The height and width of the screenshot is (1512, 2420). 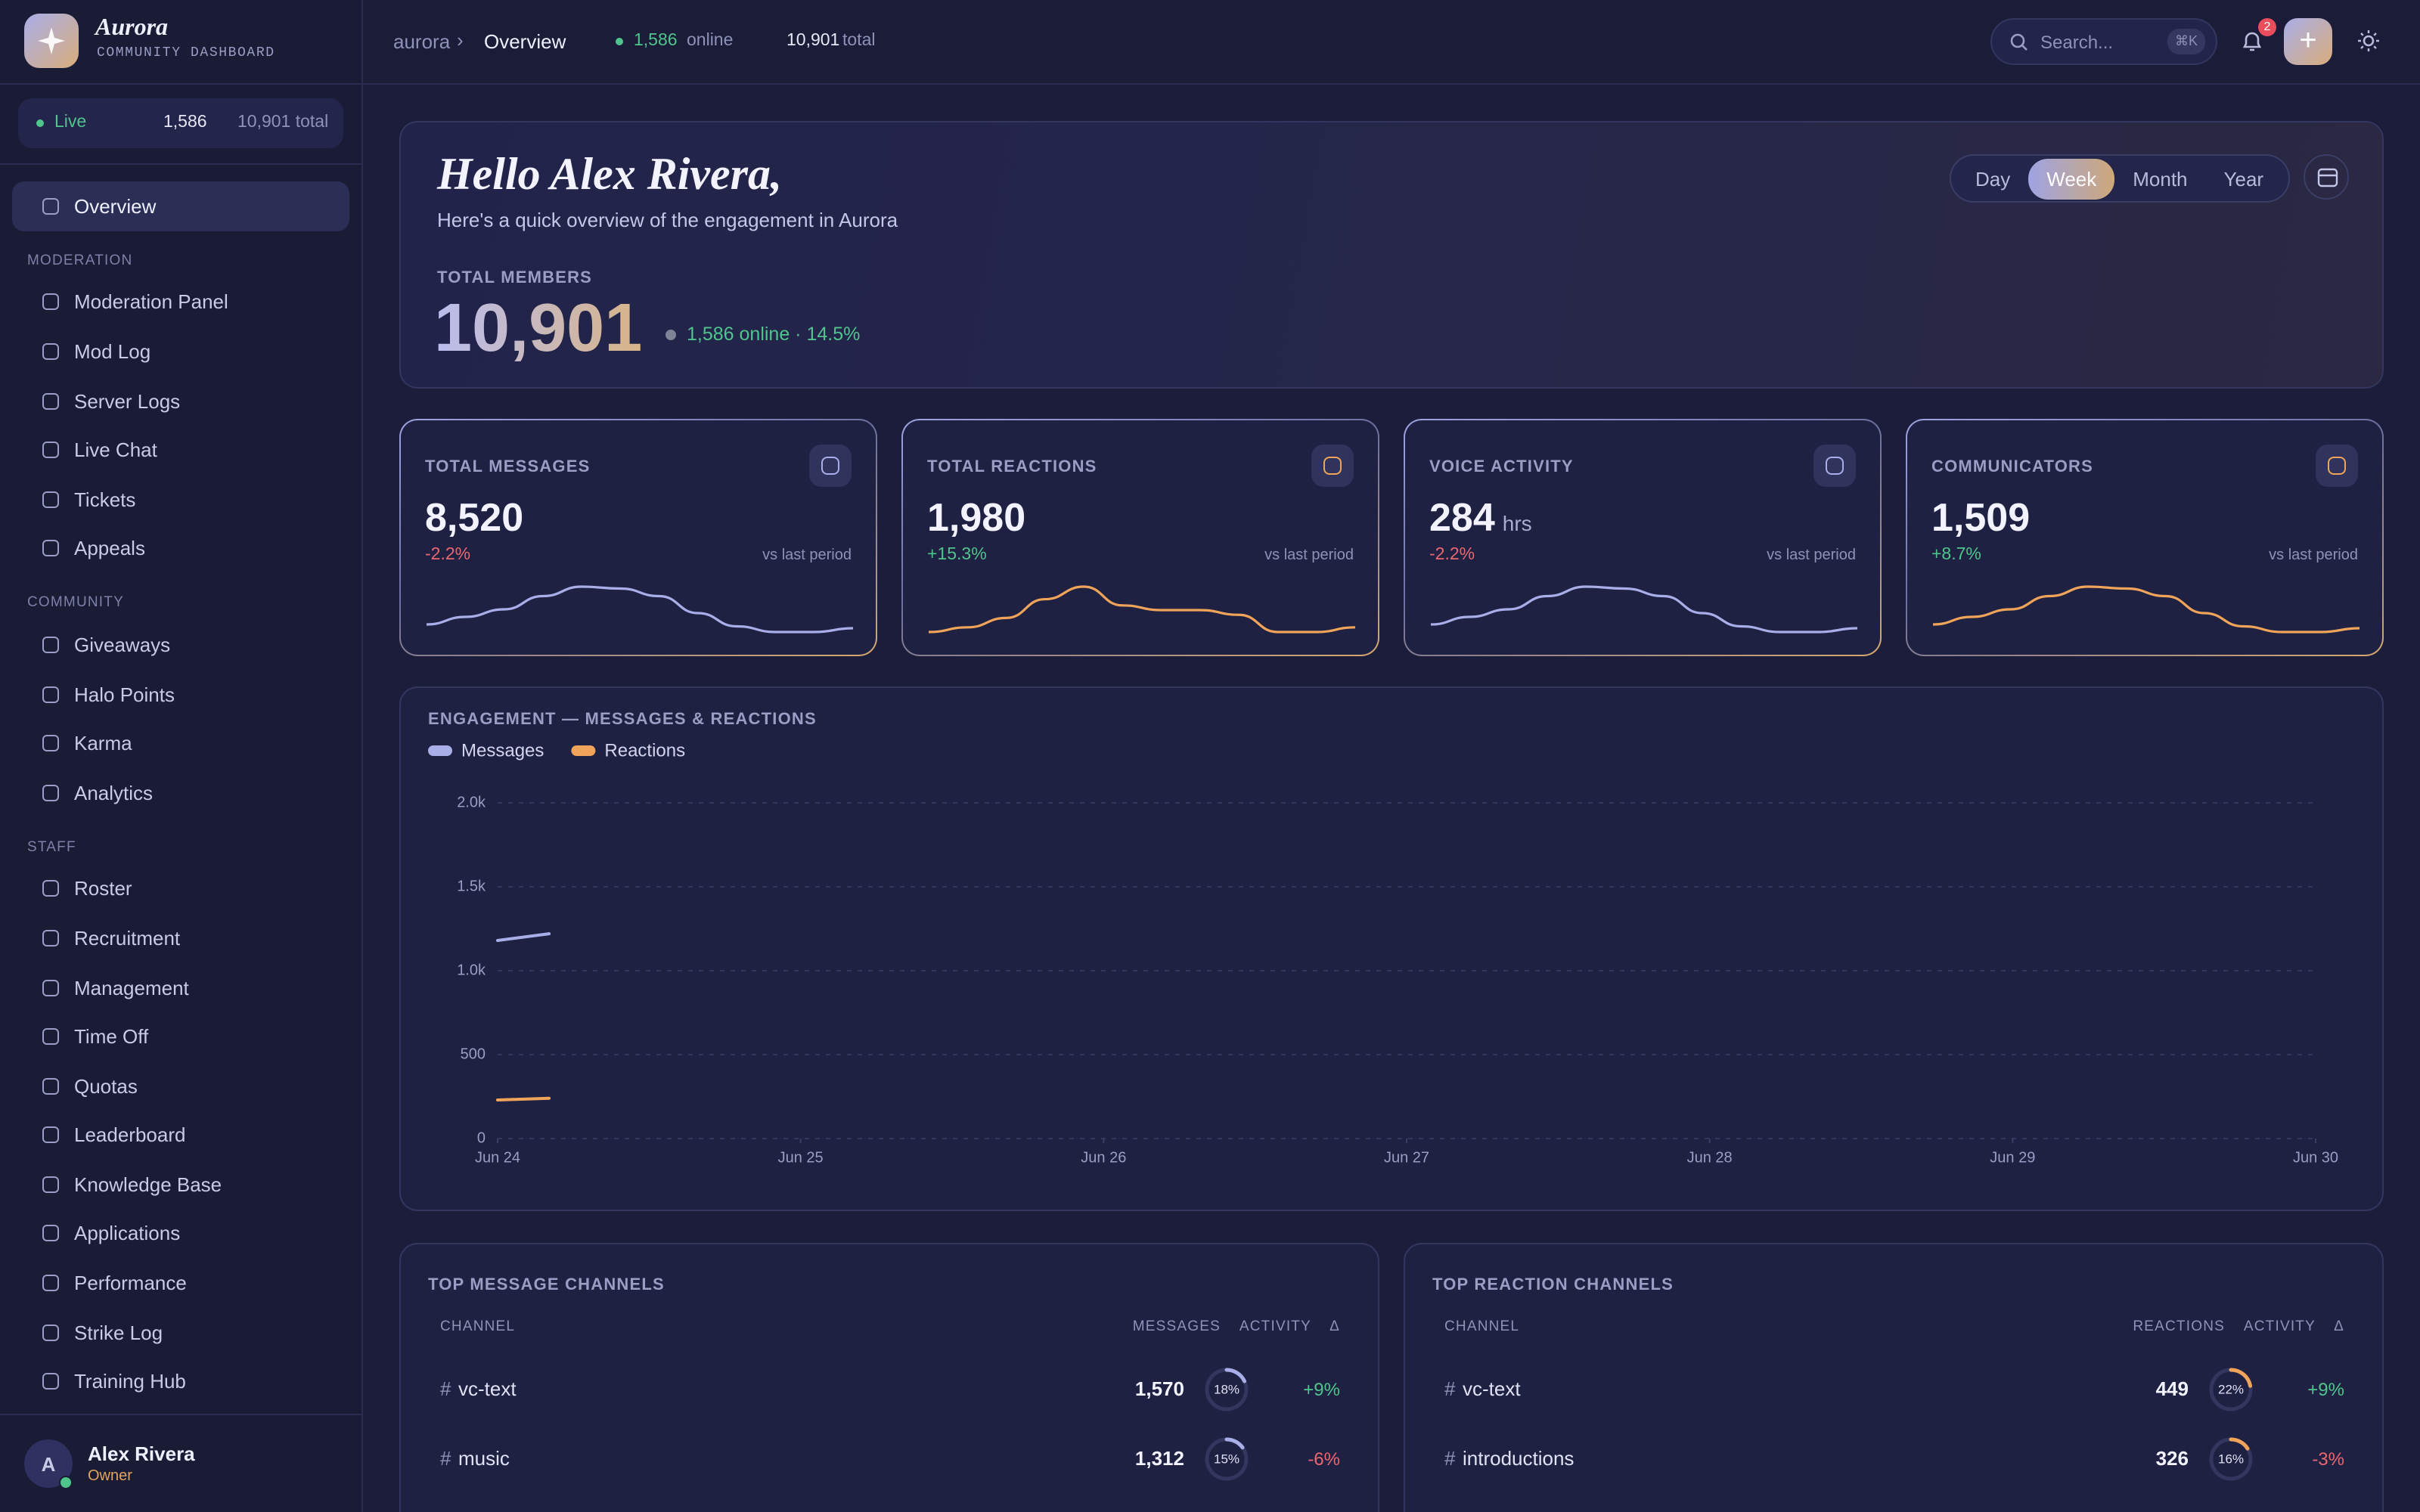 What do you see at coordinates (1517, 523) in the screenshot?
I see `stat-unit: hrs` at bounding box center [1517, 523].